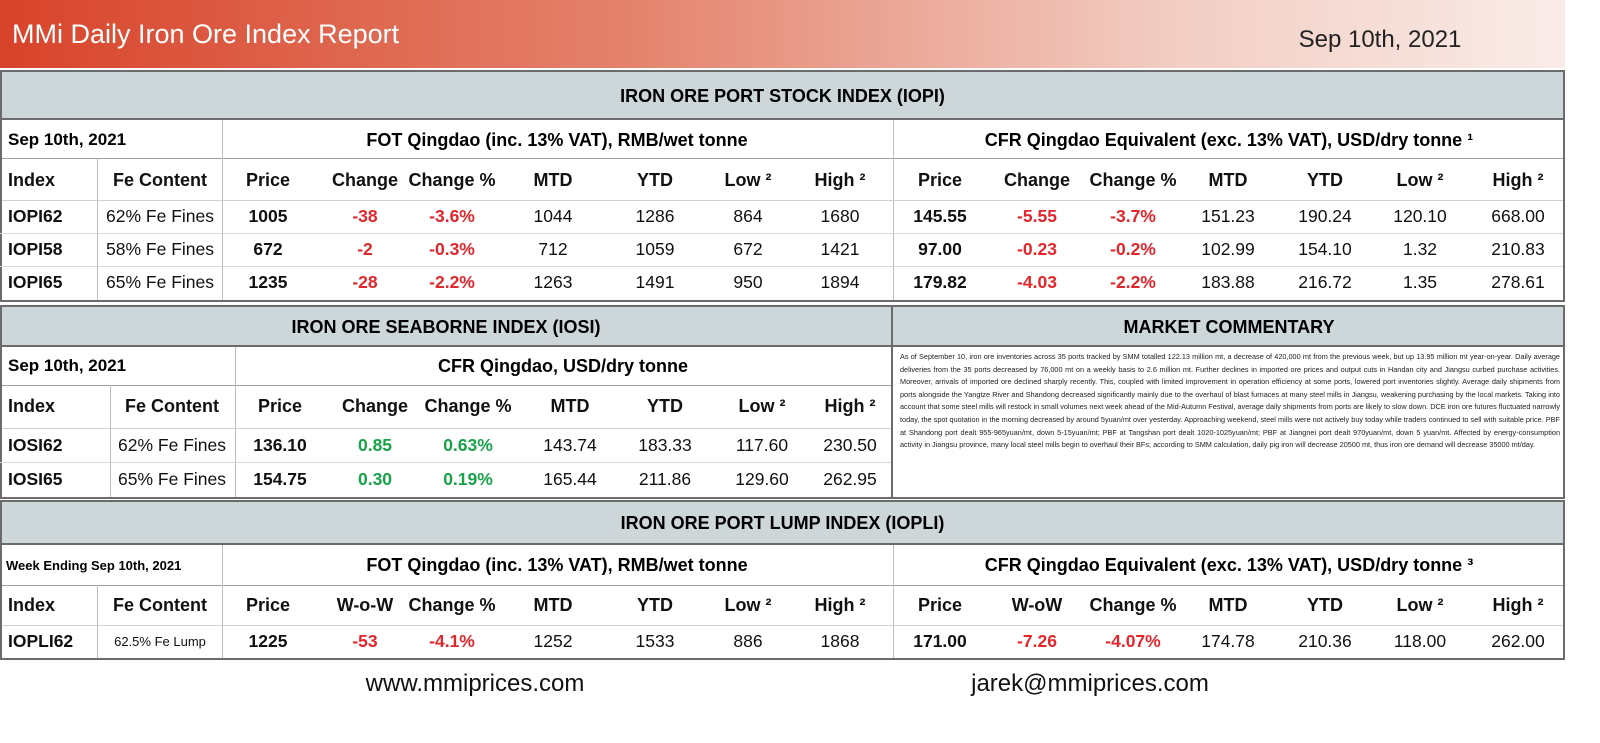  I want to click on table-cell: 165.44, so click(570, 478).